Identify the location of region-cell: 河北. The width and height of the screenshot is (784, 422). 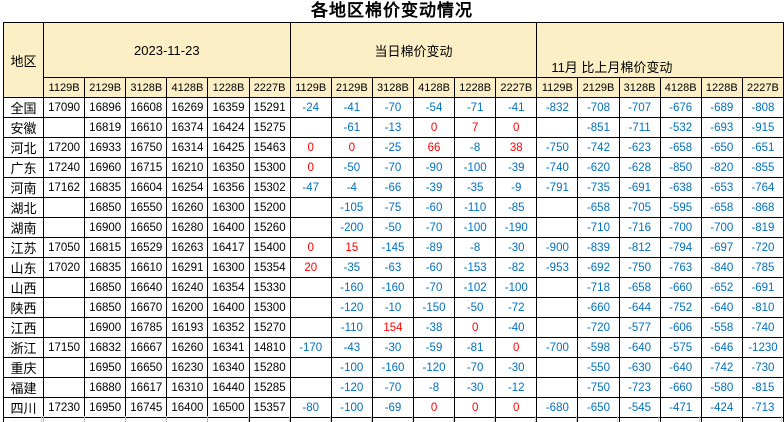
(23, 147).